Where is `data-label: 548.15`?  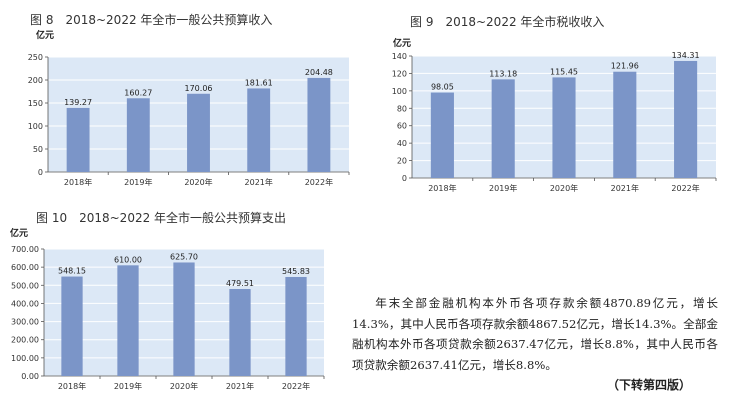 data-label: 548.15 is located at coordinates (72, 271).